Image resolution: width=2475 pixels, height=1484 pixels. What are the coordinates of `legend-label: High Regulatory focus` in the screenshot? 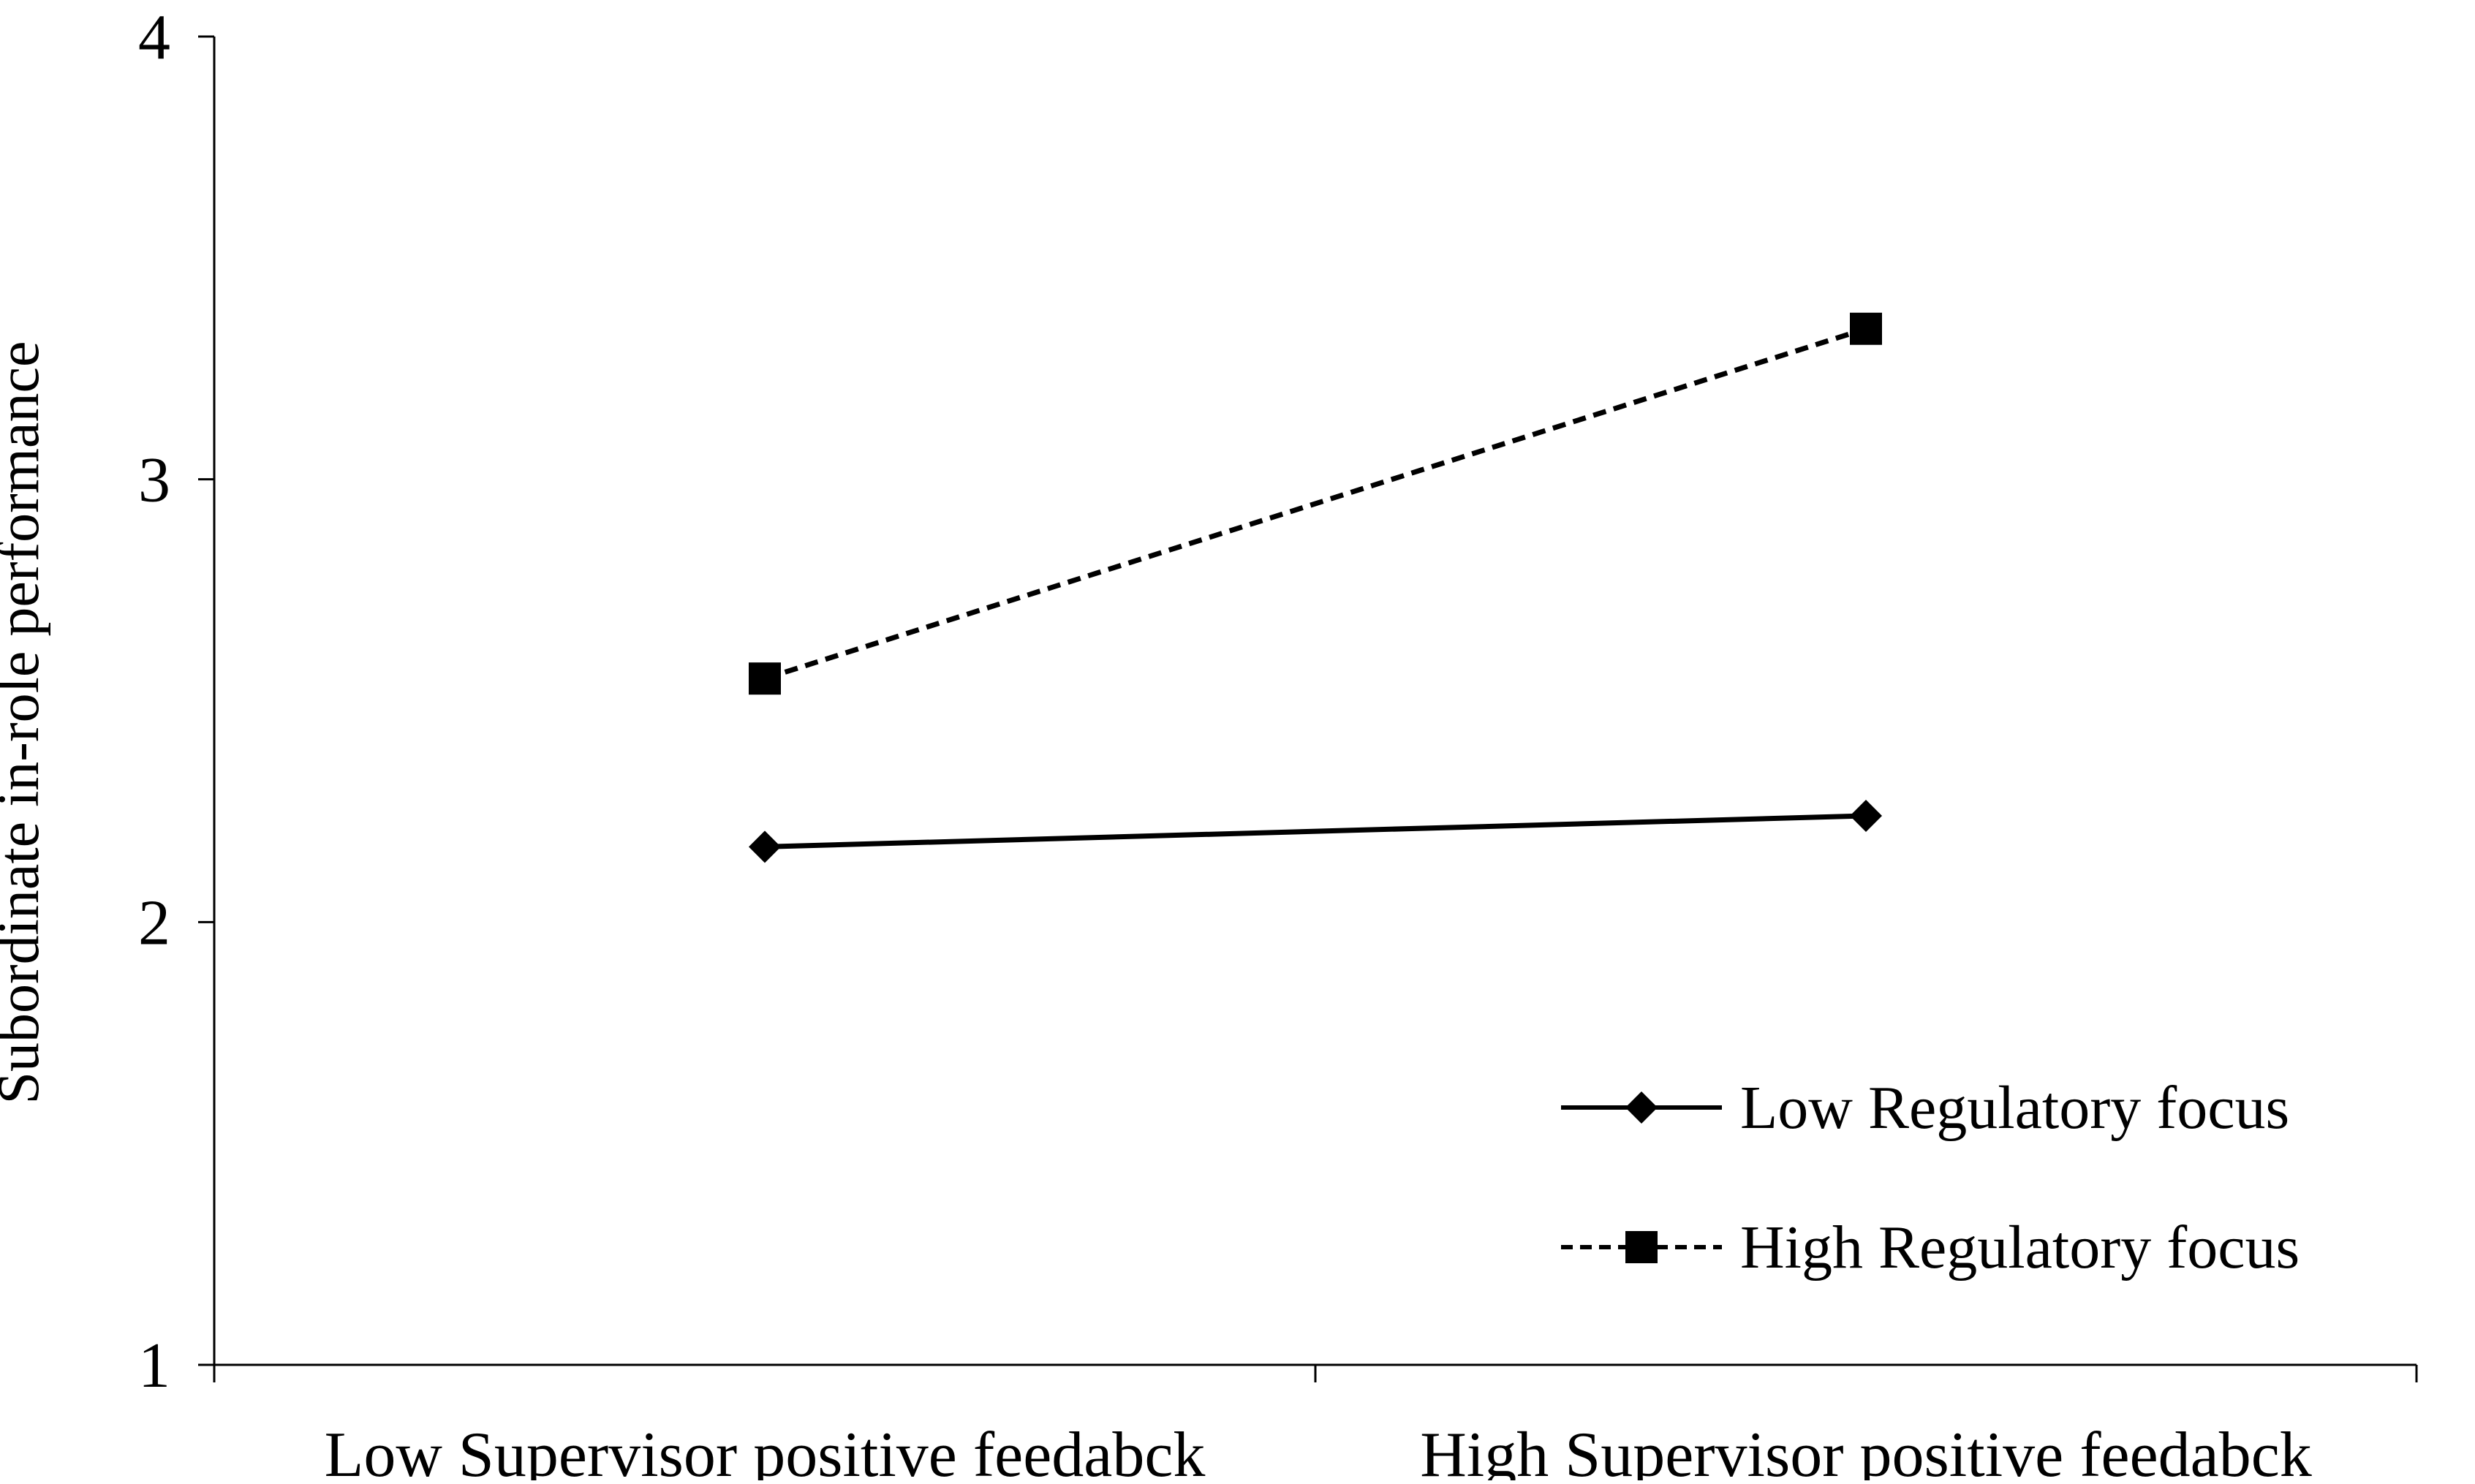 It's located at (2020, 1248).